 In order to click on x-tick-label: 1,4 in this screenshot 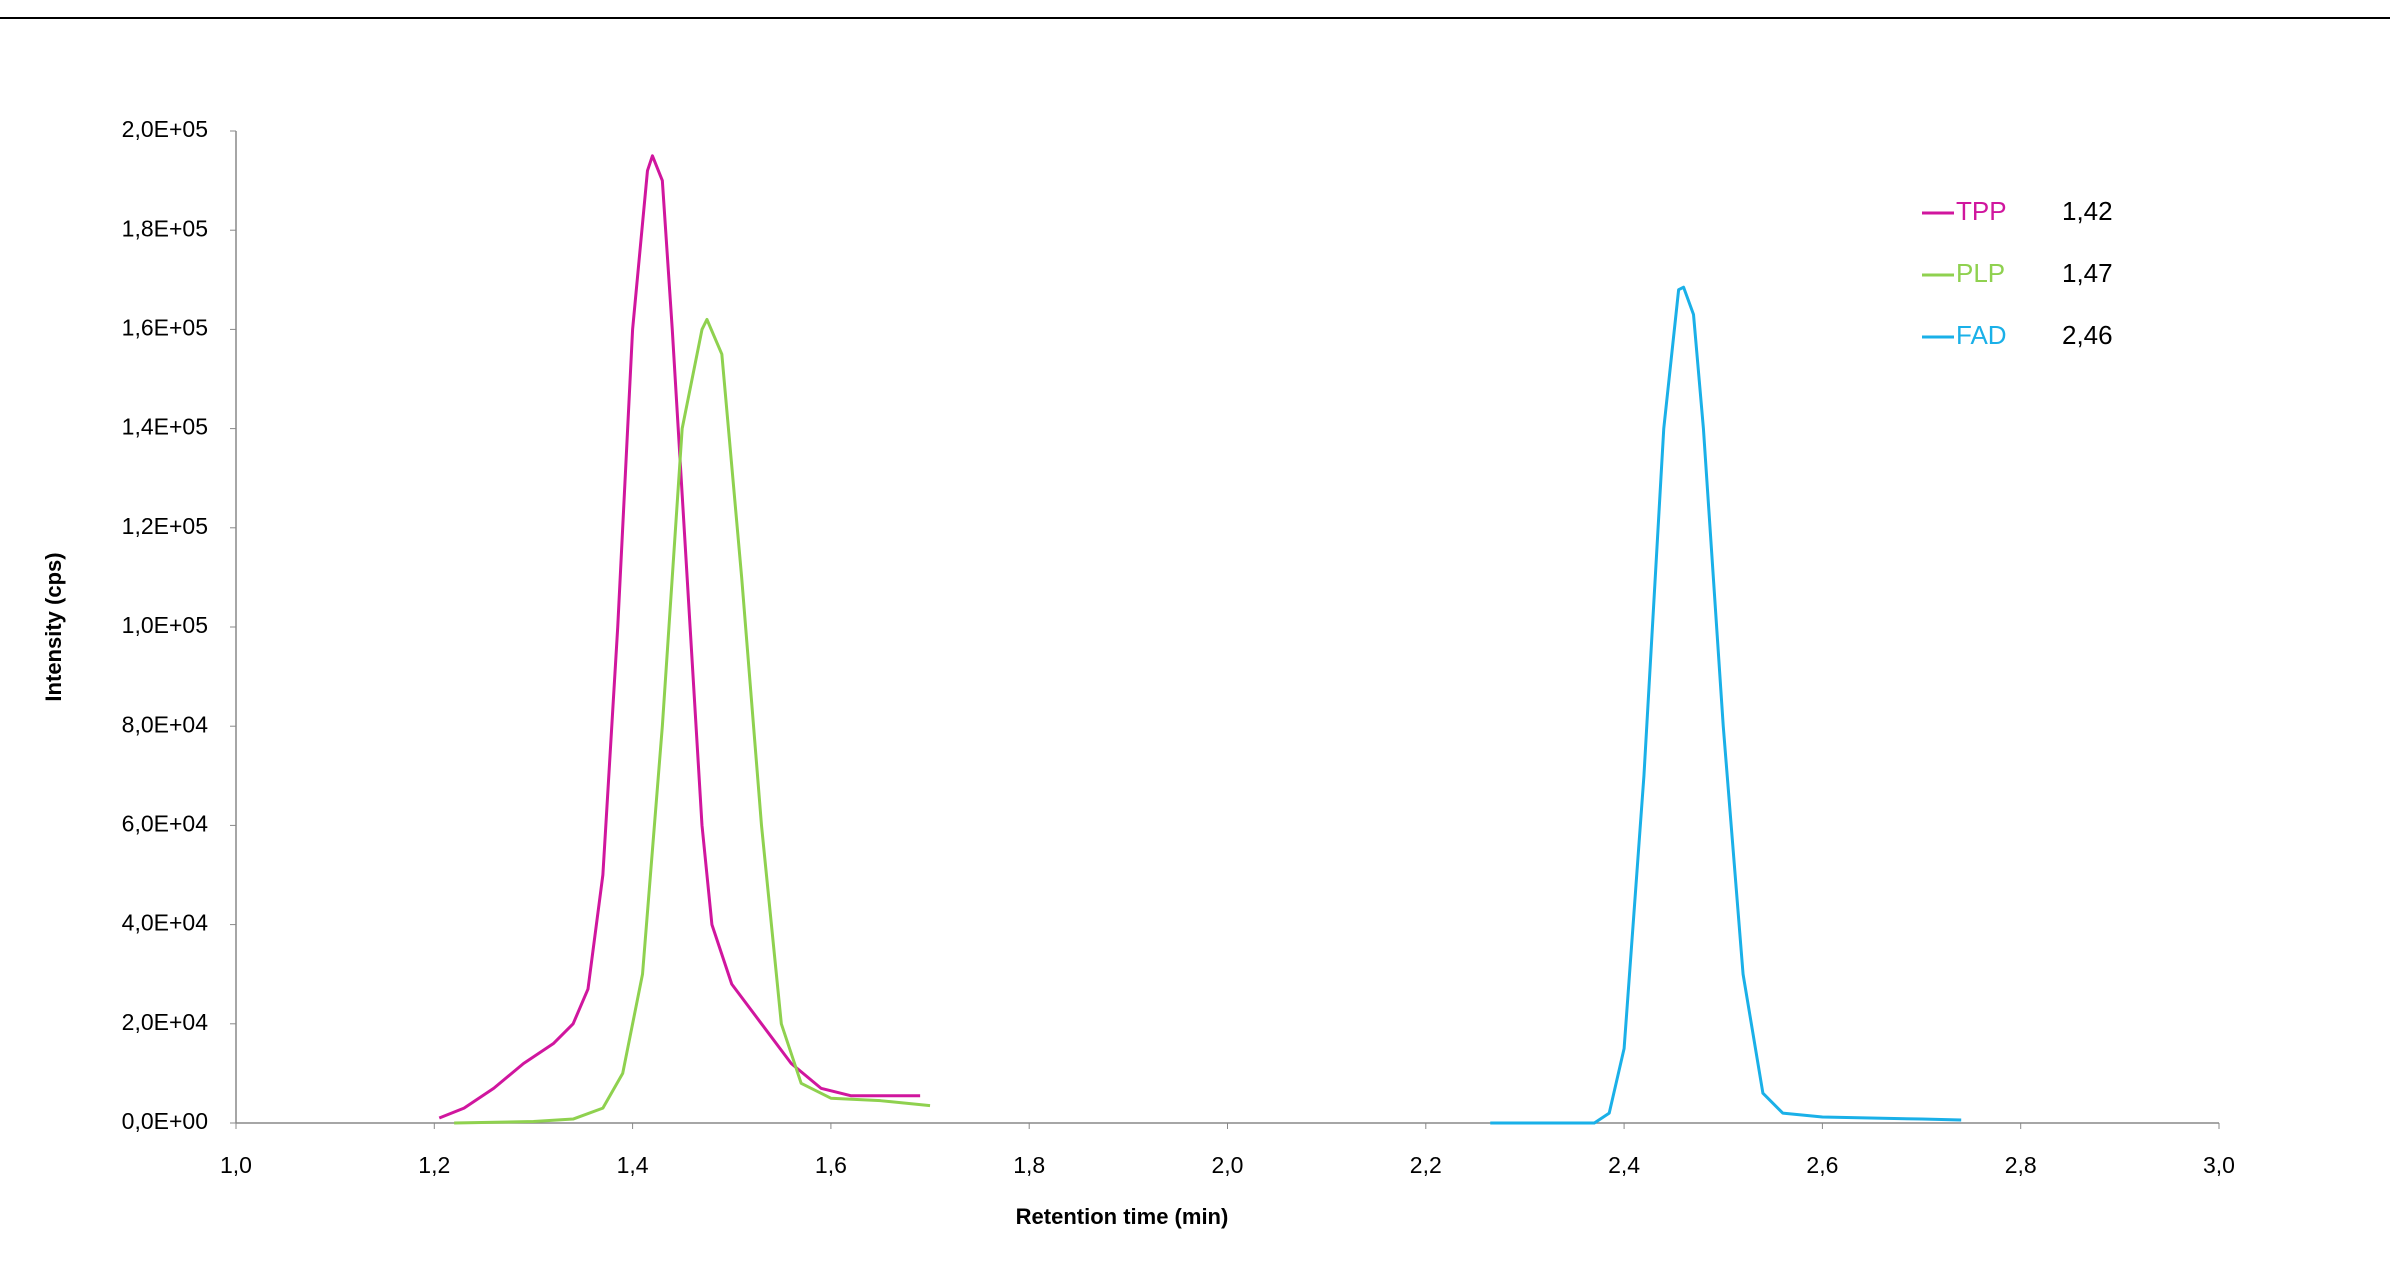, I will do `click(633, 1165)`.